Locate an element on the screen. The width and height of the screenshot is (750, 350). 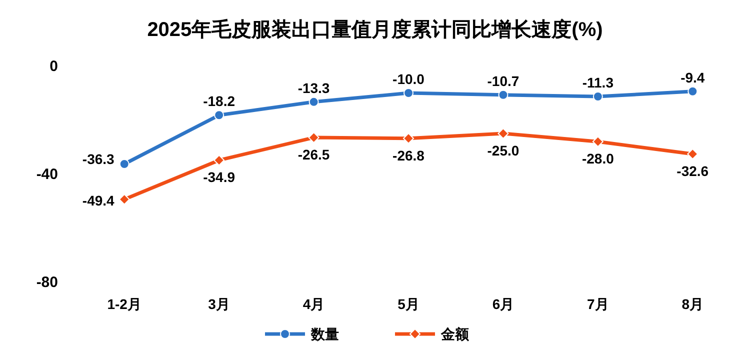
legend-label: 金额 is located at coordinates (455, 334).